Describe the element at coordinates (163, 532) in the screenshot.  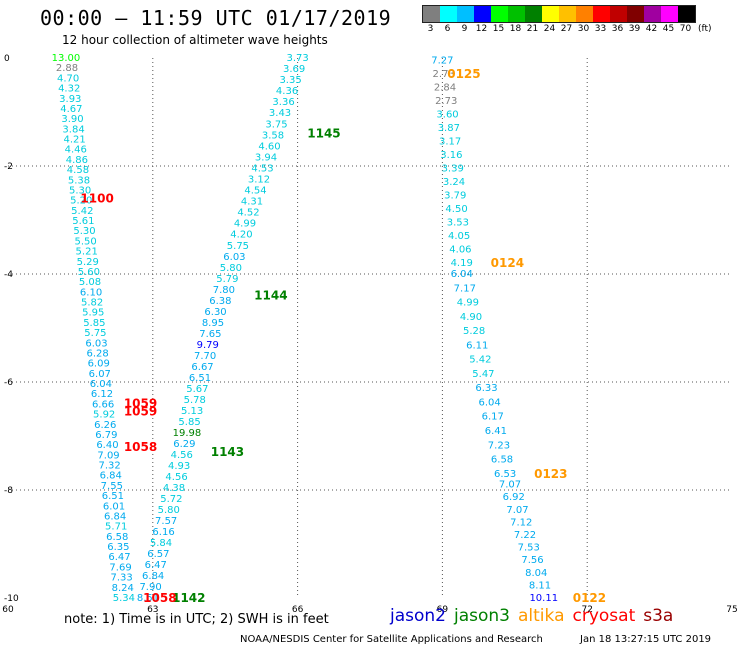
I see `swh-value: 6.16` at that location.